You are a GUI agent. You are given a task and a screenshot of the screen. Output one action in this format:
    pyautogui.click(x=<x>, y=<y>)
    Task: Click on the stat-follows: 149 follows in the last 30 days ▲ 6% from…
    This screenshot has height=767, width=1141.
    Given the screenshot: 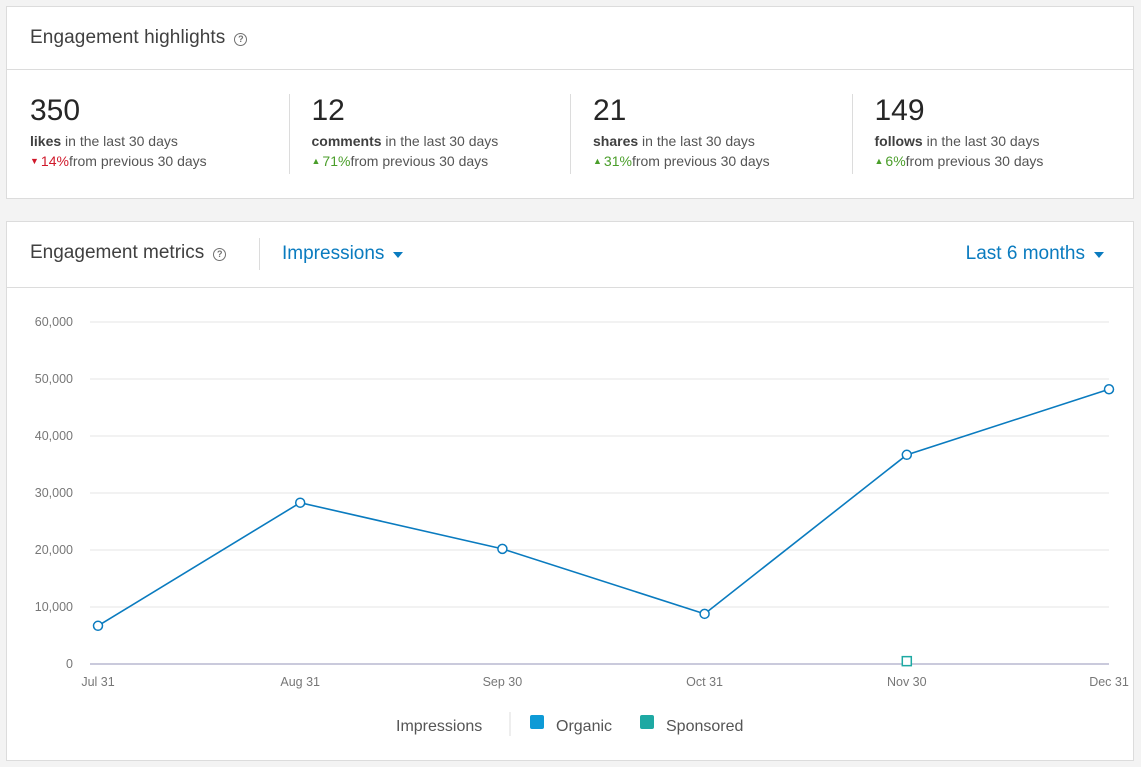 What is the action you would take?
    pyautogui.click(x=992, y=134)
    